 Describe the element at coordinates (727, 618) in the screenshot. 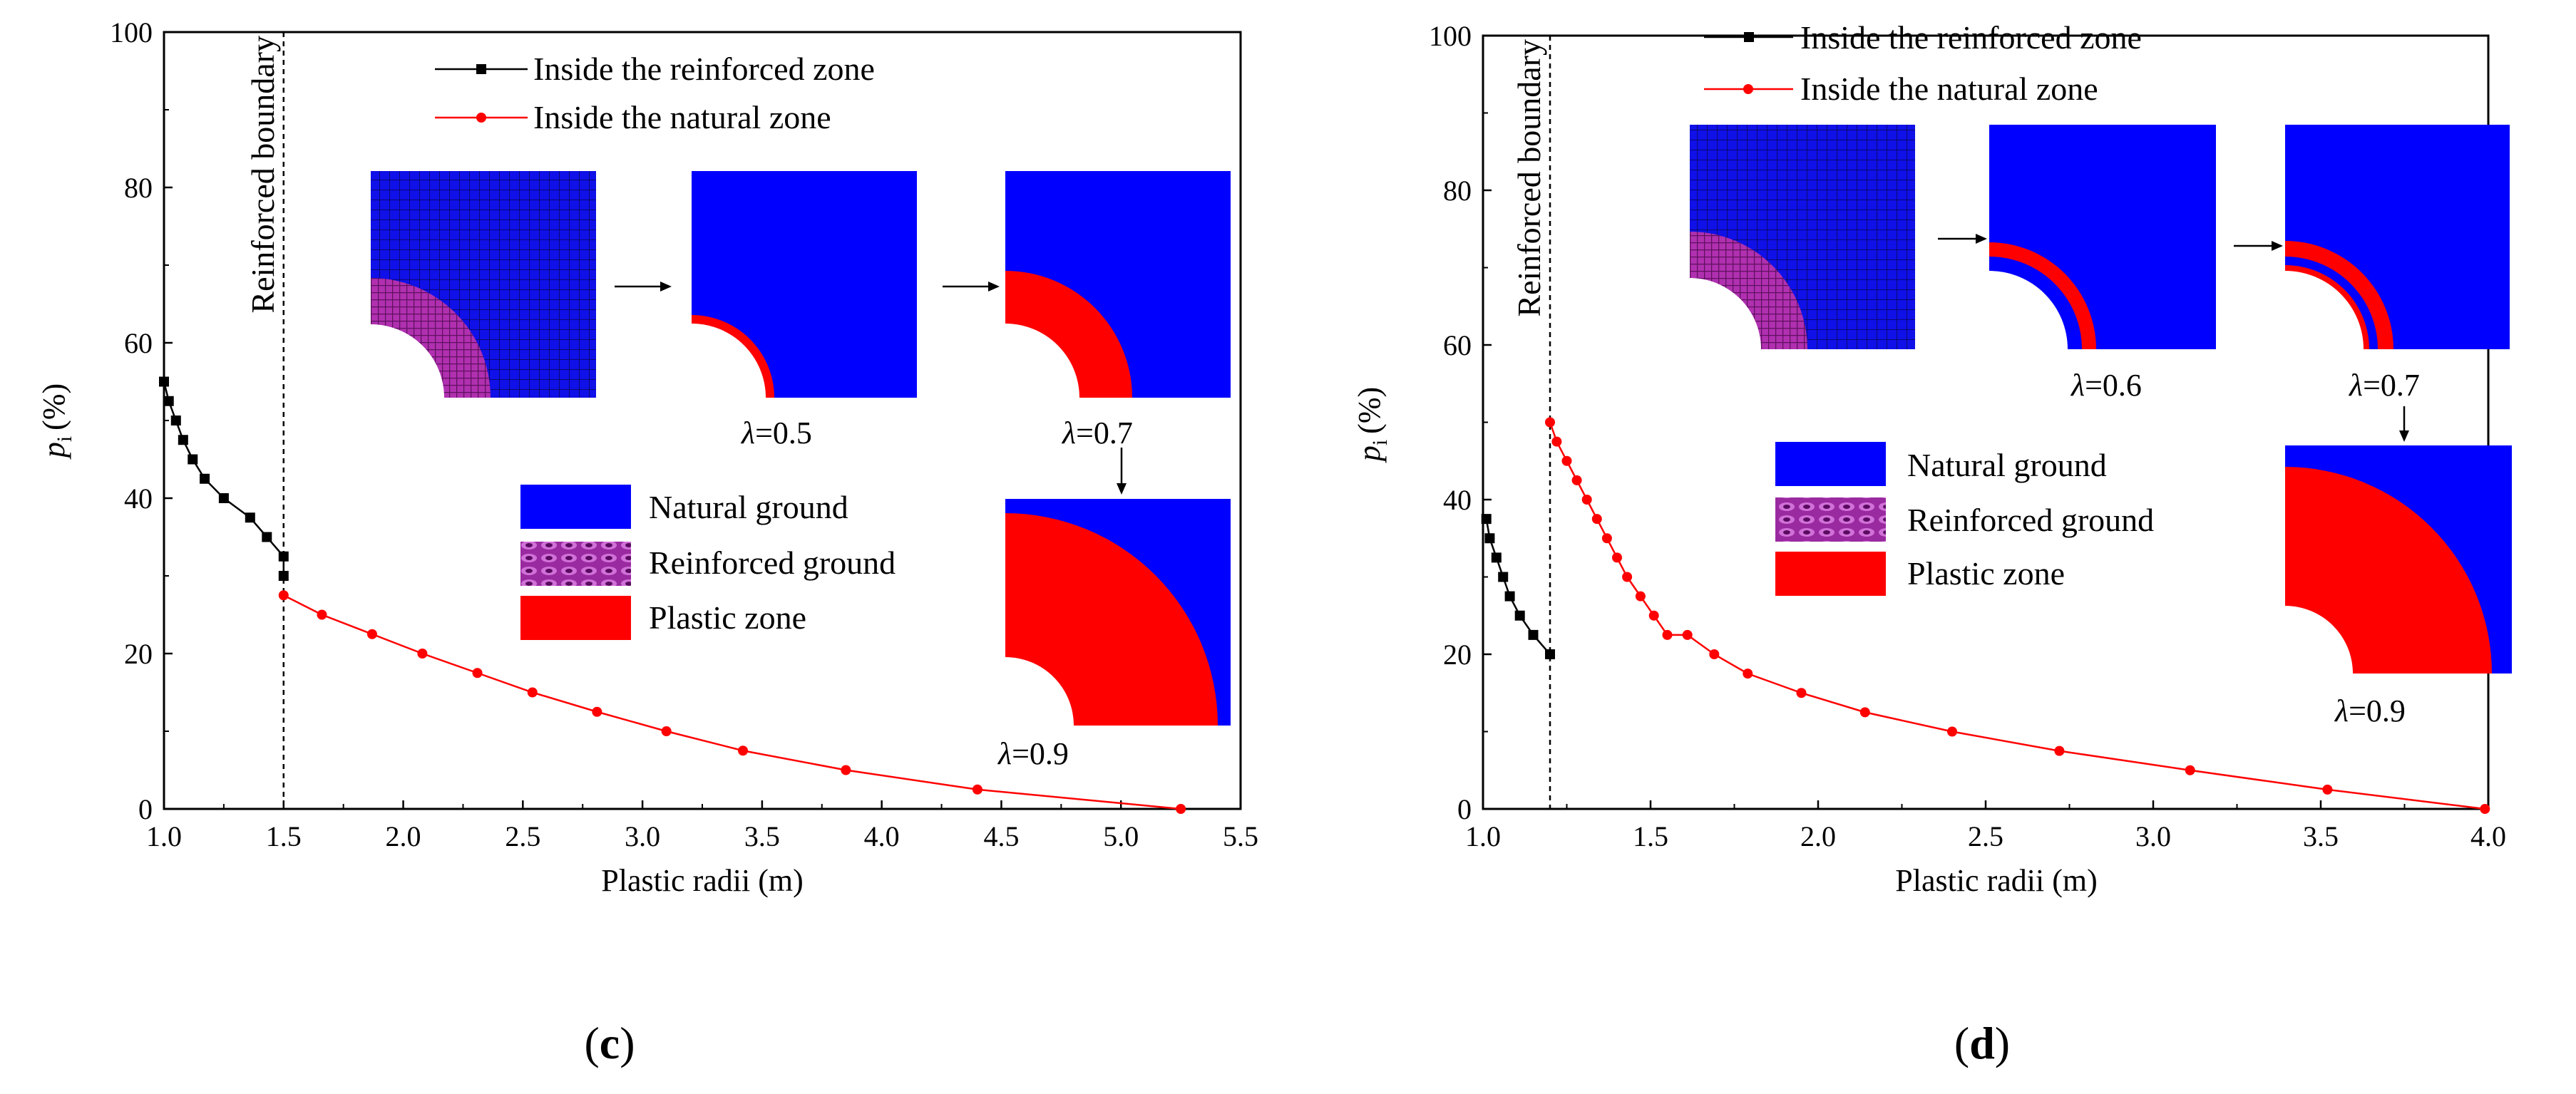

I see `zone-label-plastic-c: Plastic zone` at that location.